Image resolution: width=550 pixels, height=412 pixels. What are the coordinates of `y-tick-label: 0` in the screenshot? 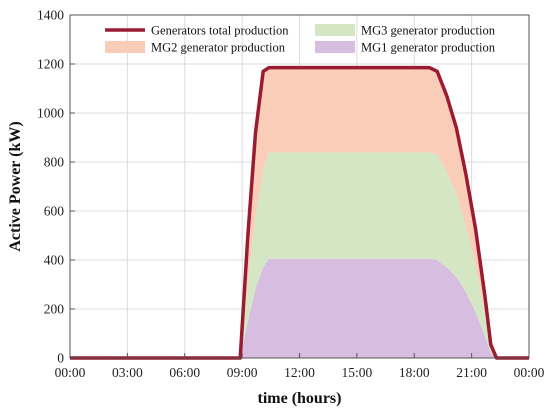 It's located at (60, 358).